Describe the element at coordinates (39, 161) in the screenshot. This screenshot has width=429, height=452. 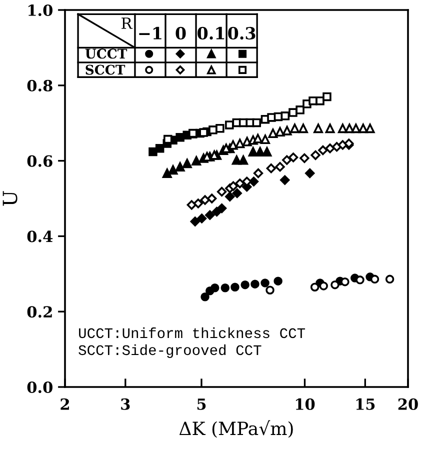
I see `y-tick-label: 0.6` at that location.